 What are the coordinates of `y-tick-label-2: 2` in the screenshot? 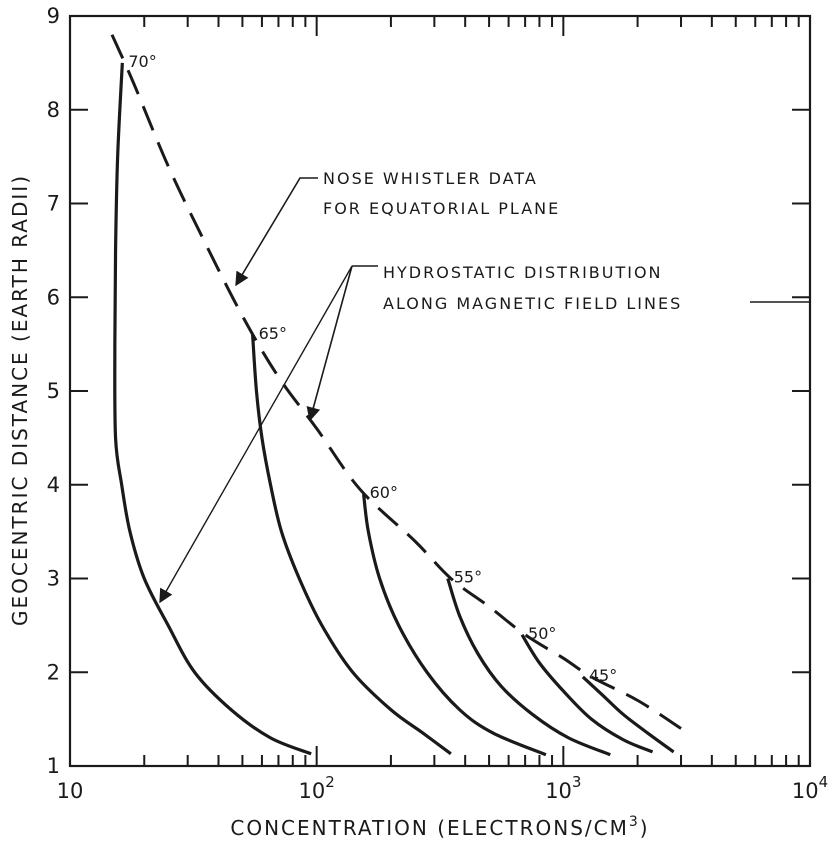 It's located at (53, 672).